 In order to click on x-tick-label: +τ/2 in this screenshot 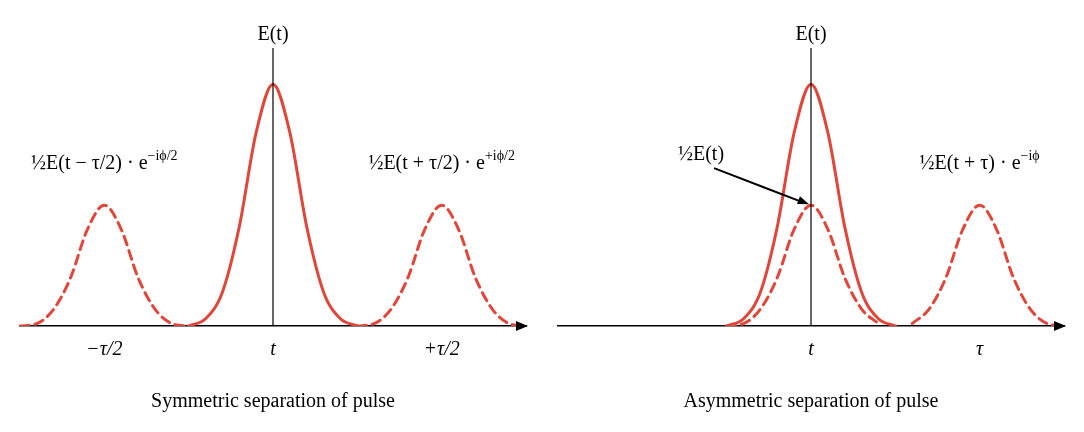, I will do `click(441, 348)`.